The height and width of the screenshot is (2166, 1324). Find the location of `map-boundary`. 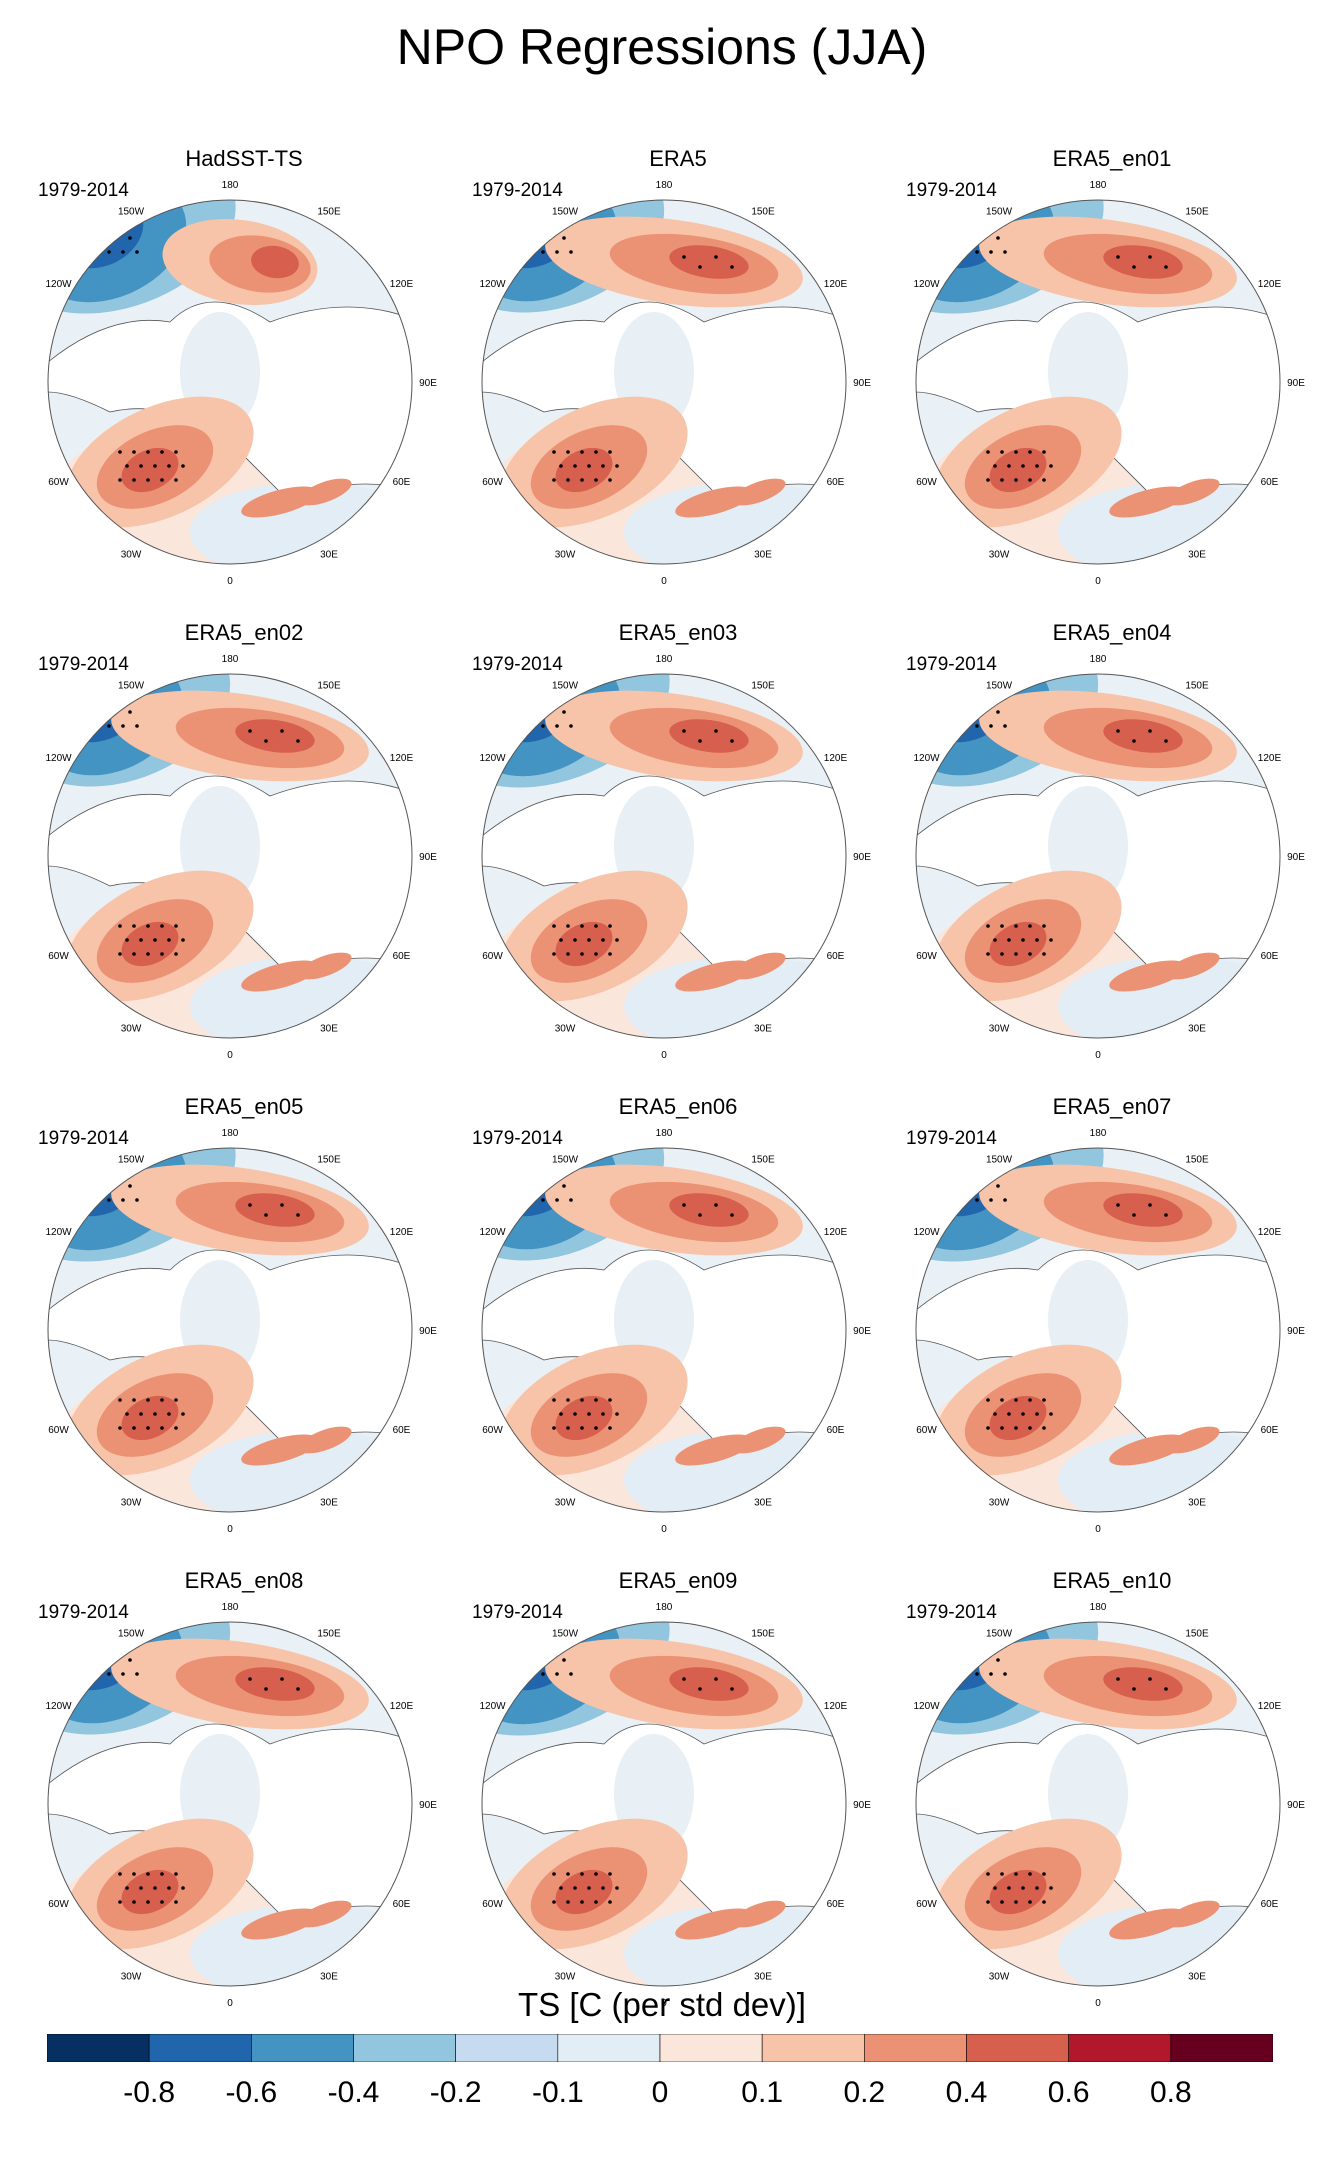

map-boundary is located at coordinates (1098, 856).